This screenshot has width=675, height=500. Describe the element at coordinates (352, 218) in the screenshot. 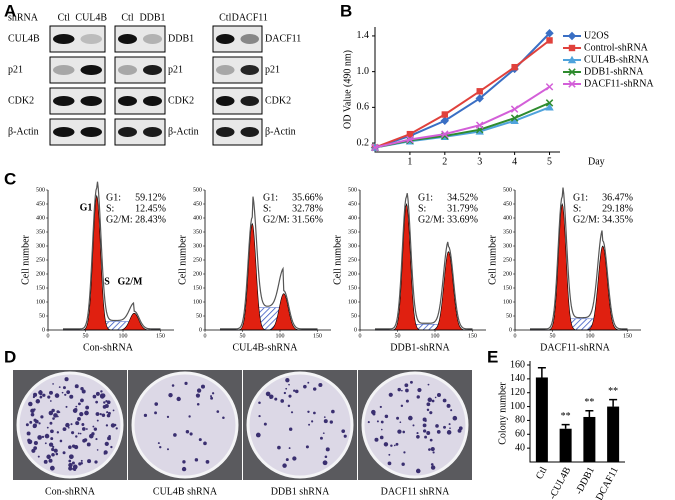

I see `y-tick-label: 400` at that location.